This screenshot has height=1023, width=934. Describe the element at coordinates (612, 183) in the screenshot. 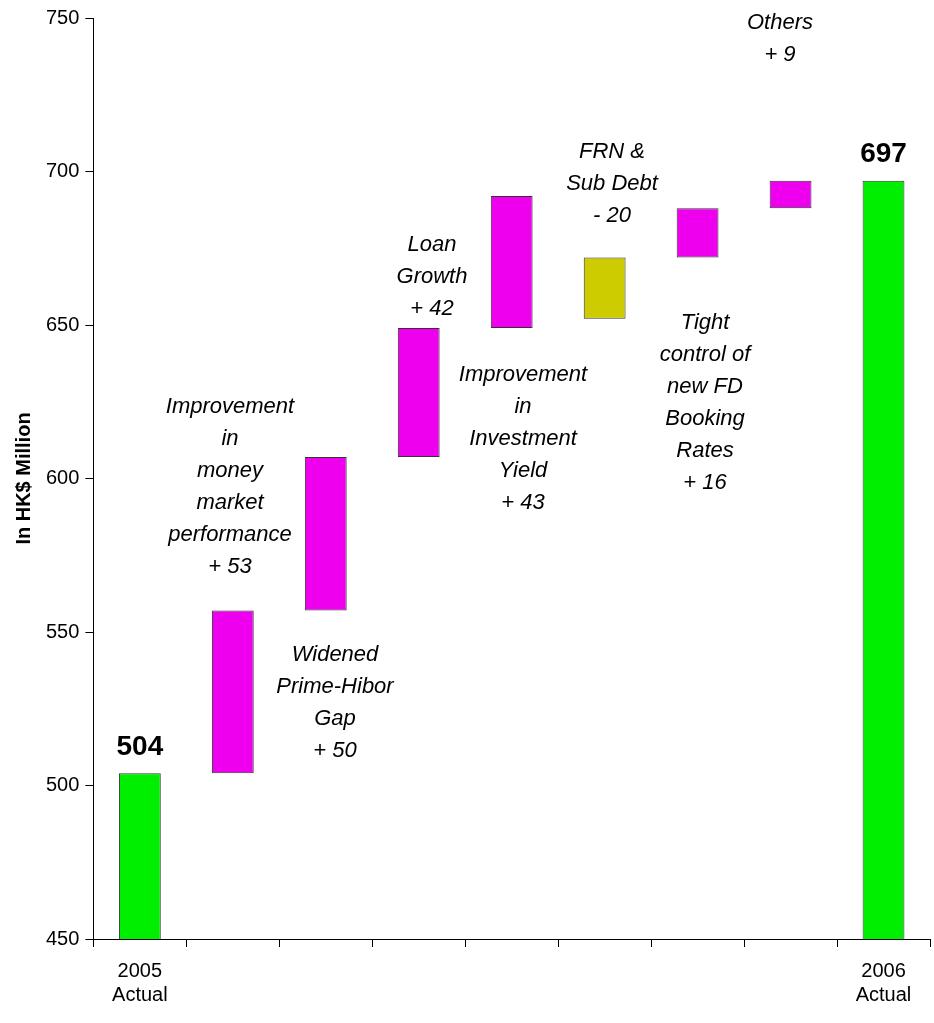

I see `annotation: FRN & Sub Debt - 20` at that location.